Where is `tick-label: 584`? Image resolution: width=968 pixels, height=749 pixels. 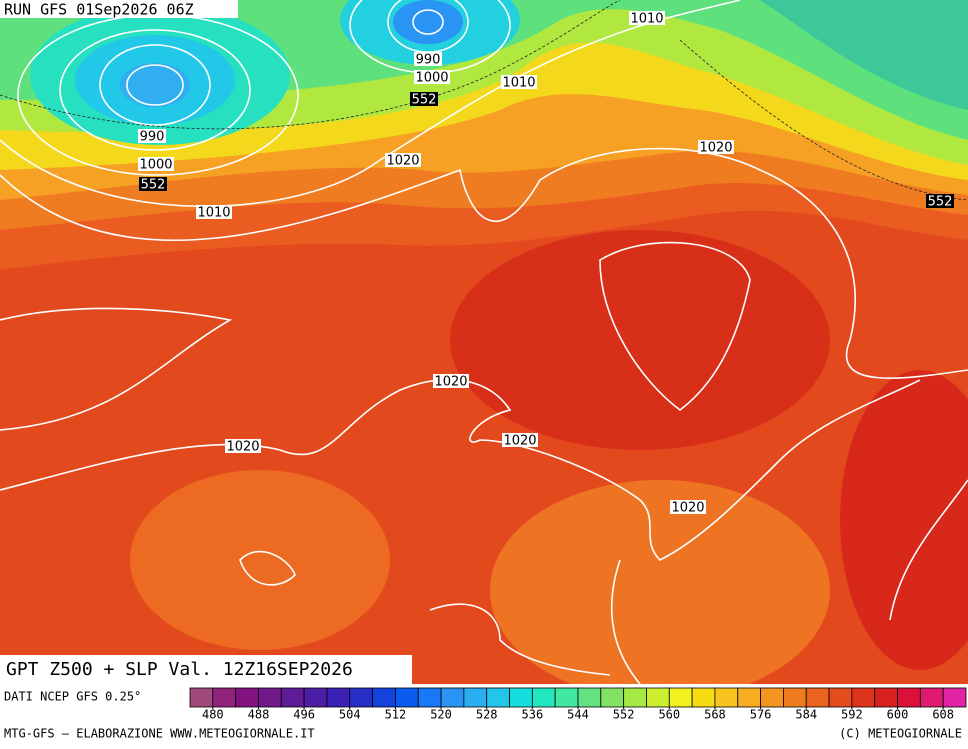
tick-label: 584 is located at coordinates (806, 715).